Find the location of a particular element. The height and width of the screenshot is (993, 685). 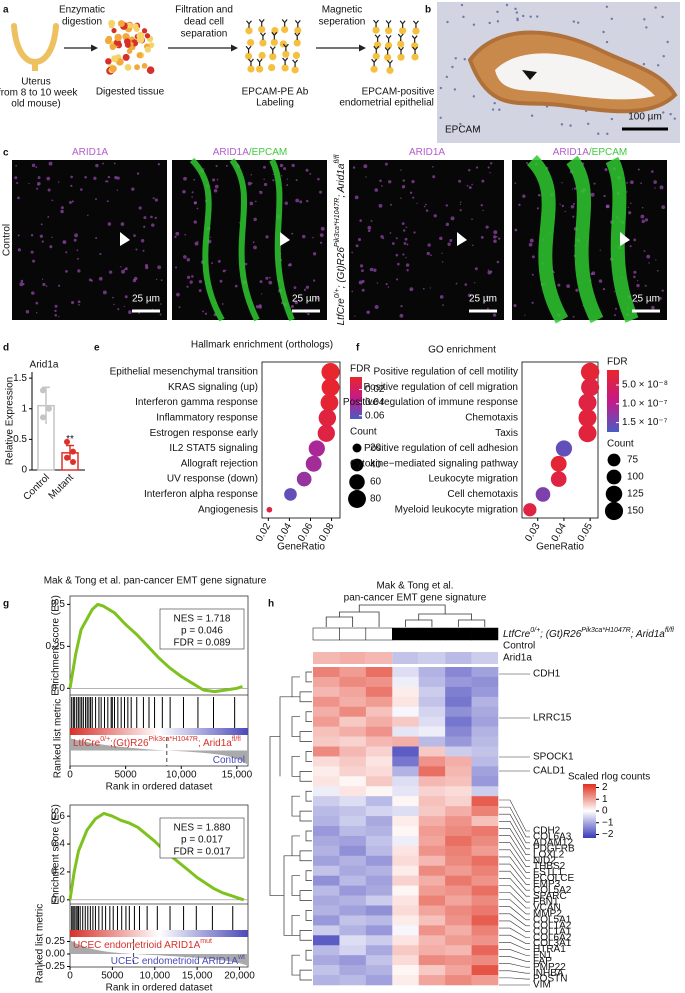

chart-title: Arid1a is located at coordinates (44, 365).